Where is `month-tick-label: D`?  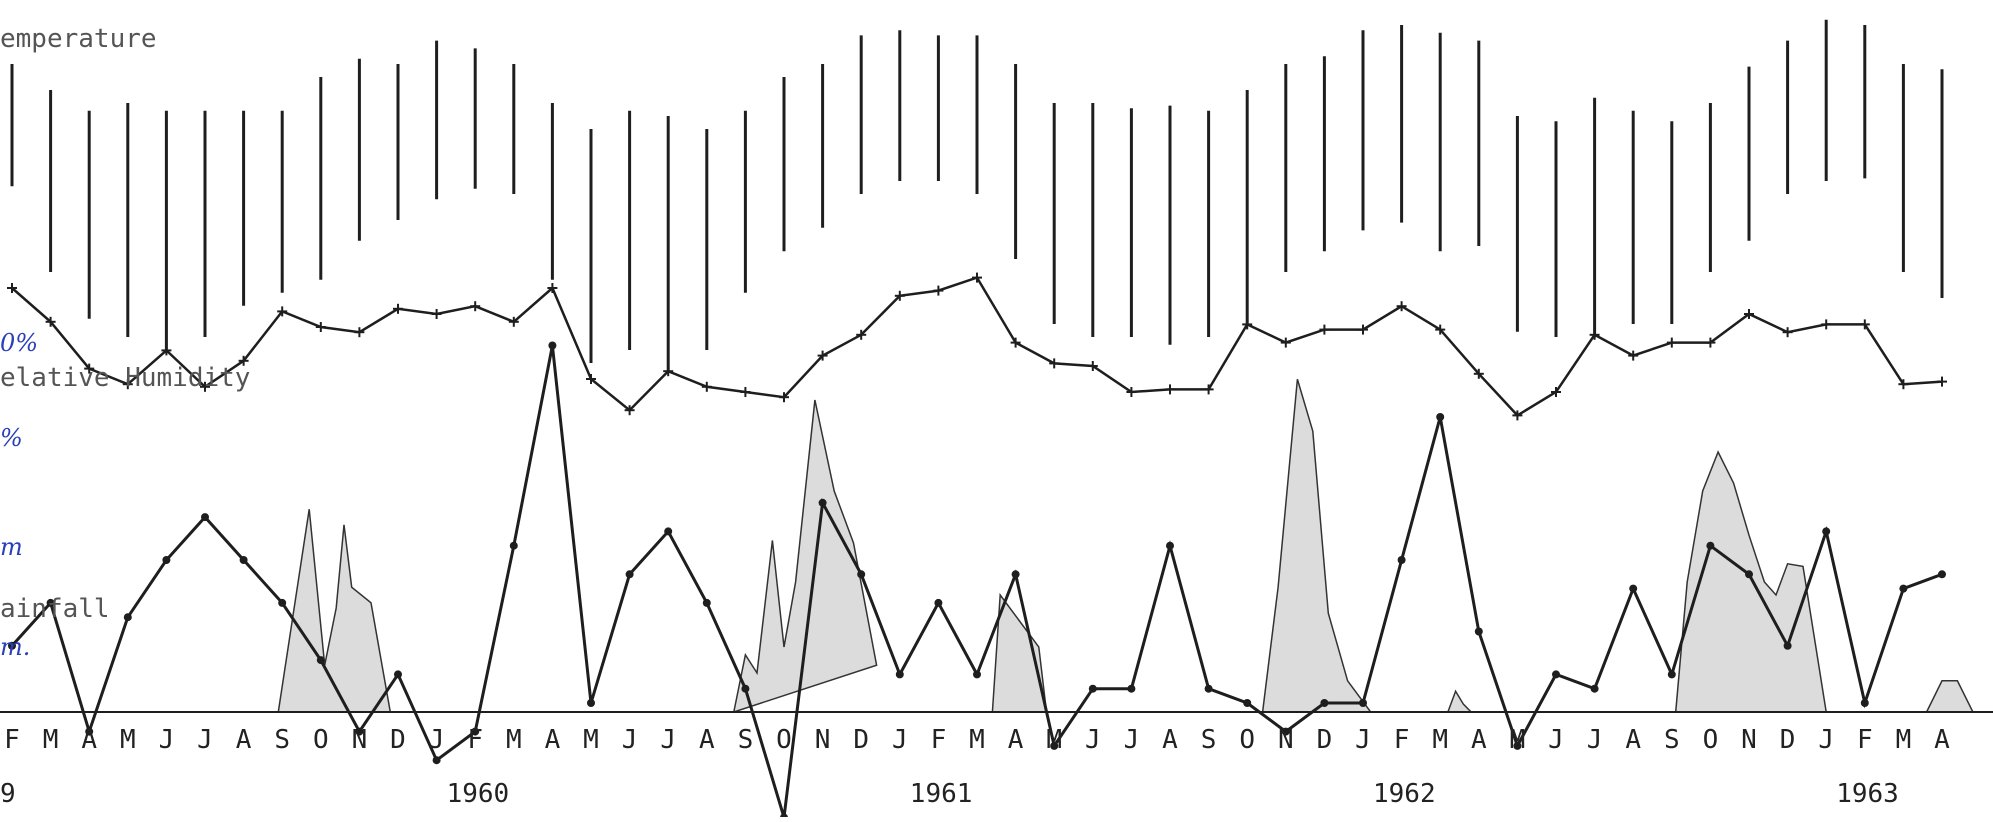 month-tick-label: D is located at coordinates (861, 740).